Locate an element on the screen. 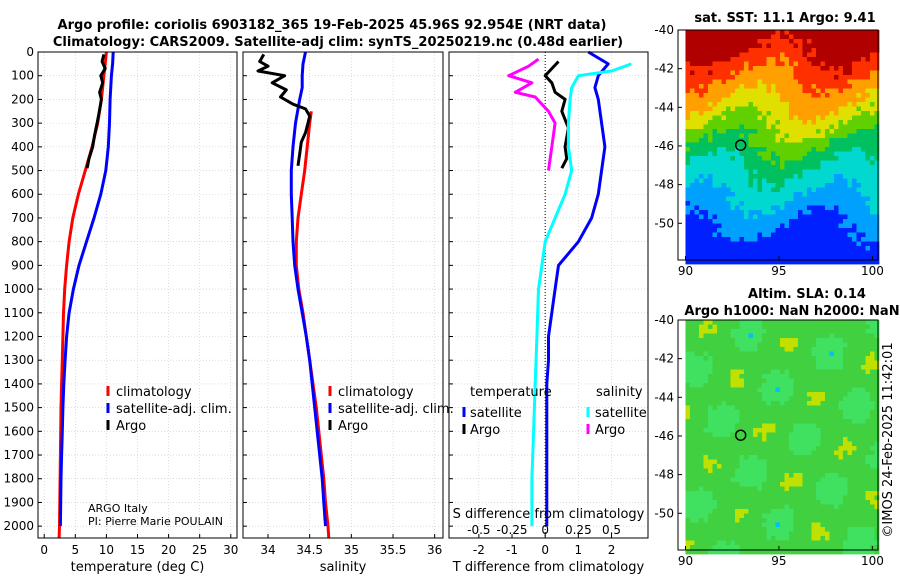 This screenshot has width=900, height=580. series-satellite-adj-clim- is located at coordinates (86, 289).